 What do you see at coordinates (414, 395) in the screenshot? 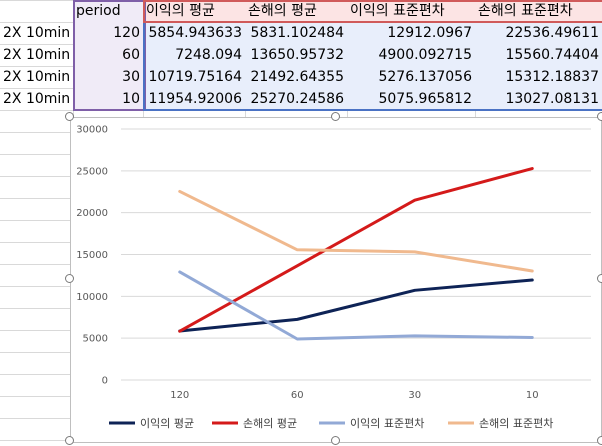
I see `x-tick-label: 30` at bounding box center [414, 395].